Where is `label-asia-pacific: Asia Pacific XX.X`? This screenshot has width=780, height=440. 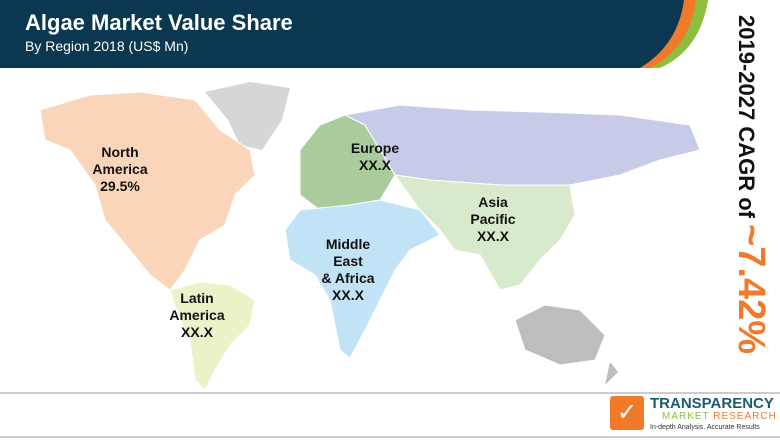 label-asia-pacific: Asia Pacific XX.X is located at coordinates (493, 219).